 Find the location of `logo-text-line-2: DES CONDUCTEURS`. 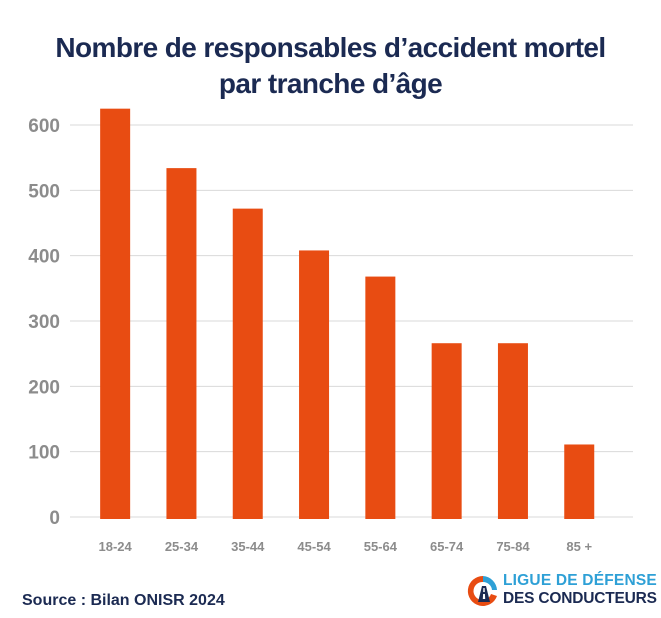

logo-text-line-2: DES CONDUCTEURS is located at coordinates (580, 598).